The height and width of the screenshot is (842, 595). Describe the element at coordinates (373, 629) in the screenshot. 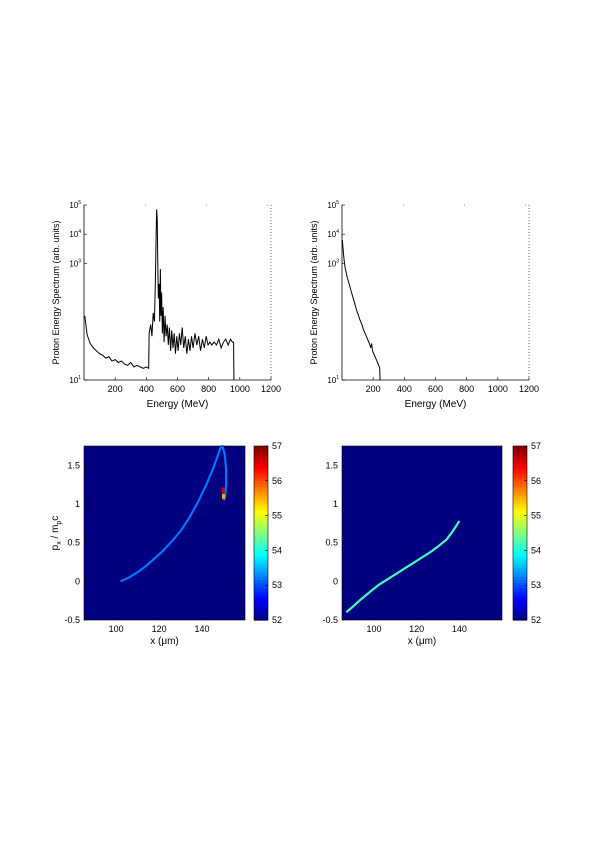

I see `x-tick-label: 100` at that location.